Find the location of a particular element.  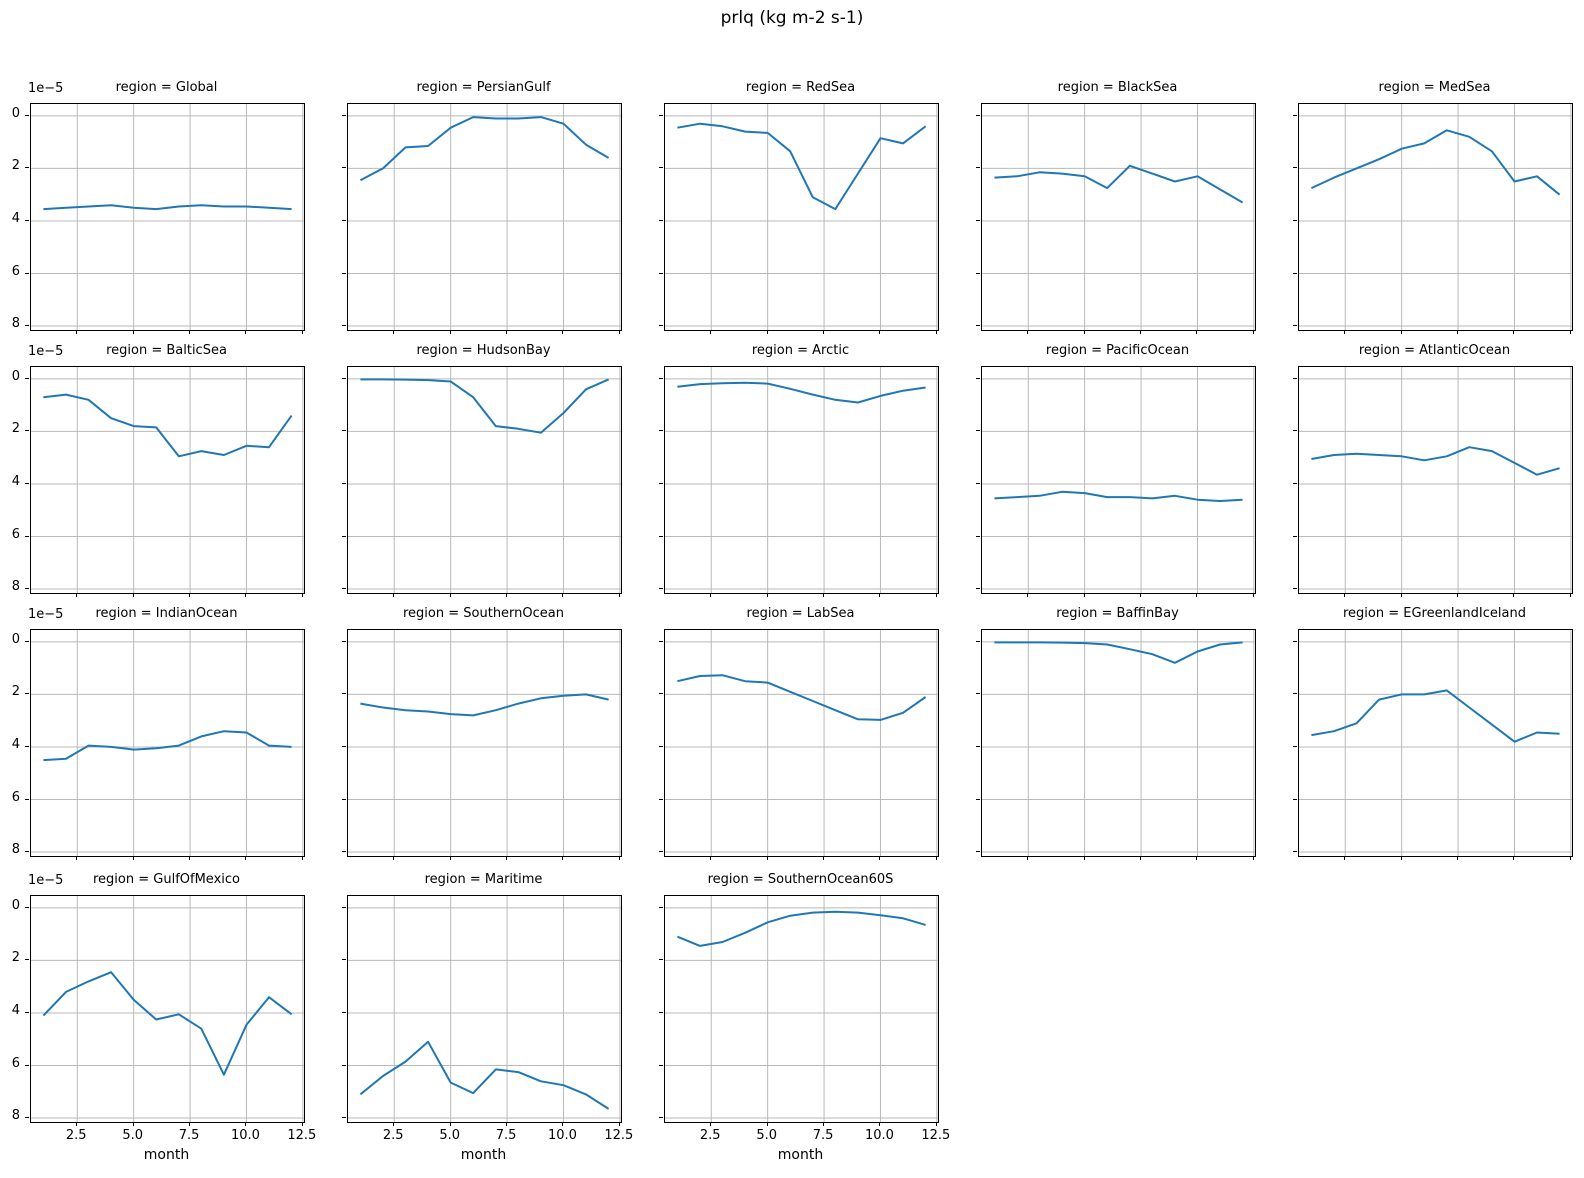

x-tick-label: 5.0 is located at coordinates (132, 1135).